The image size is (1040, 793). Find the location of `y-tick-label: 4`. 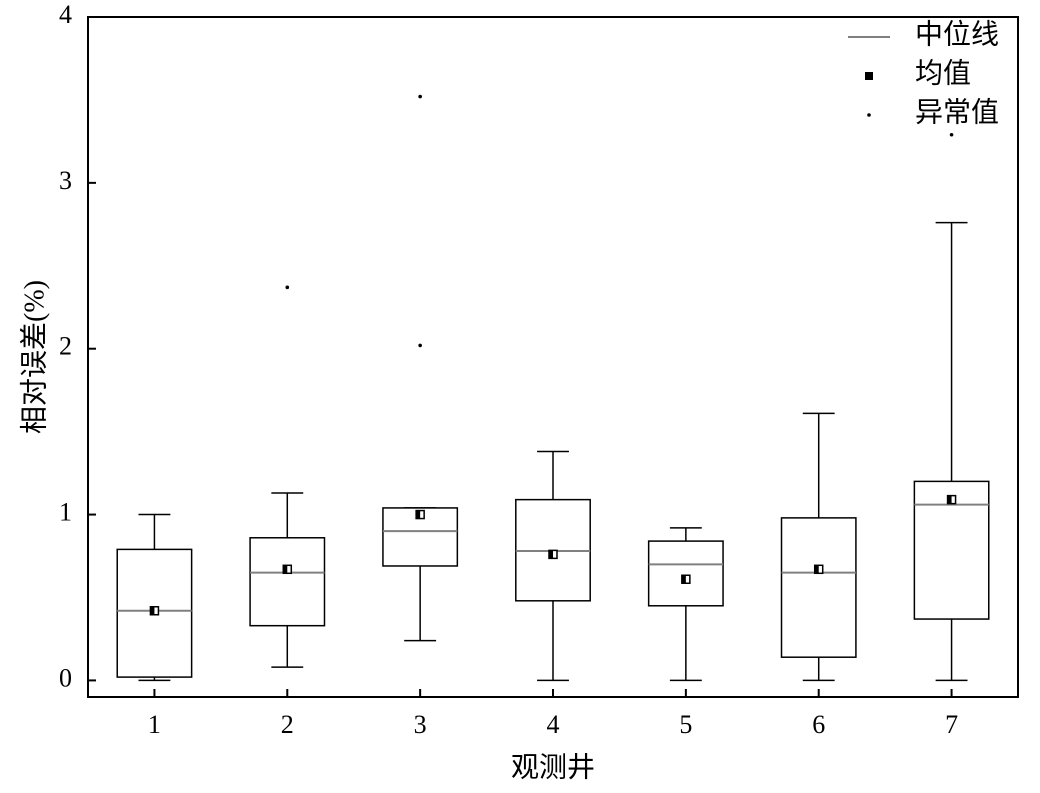

y-tick-label: 4 is located at coordinates (65, 14).